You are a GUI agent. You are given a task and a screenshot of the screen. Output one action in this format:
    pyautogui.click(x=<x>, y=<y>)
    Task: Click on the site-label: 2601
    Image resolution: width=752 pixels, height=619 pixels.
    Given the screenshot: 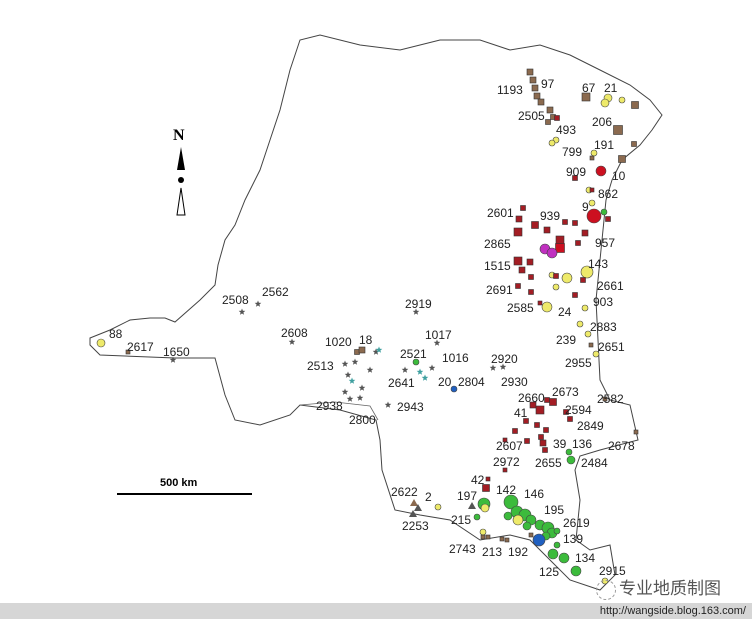 What is the action you would take?
    pyautogui.click(x=500, y=213)
    